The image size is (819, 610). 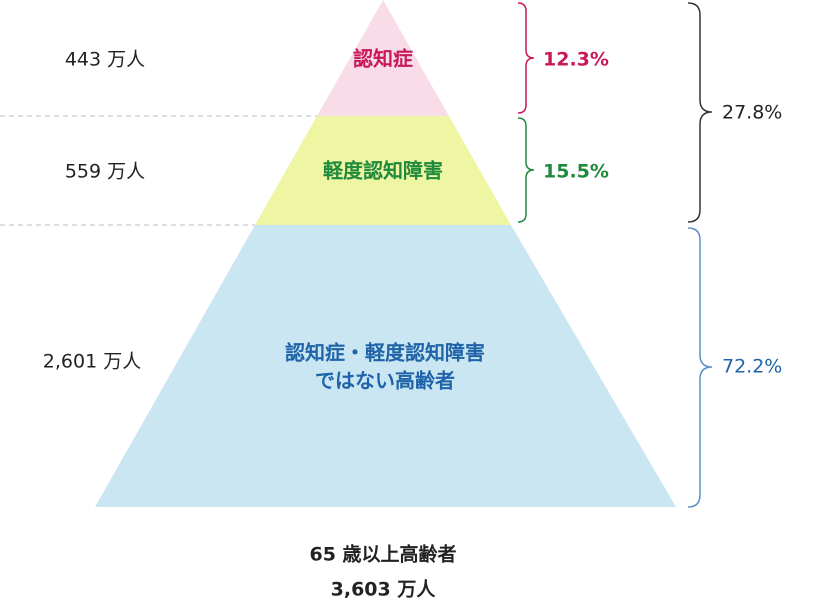 I want to click on tier-middle, so click(x=383, y=170).